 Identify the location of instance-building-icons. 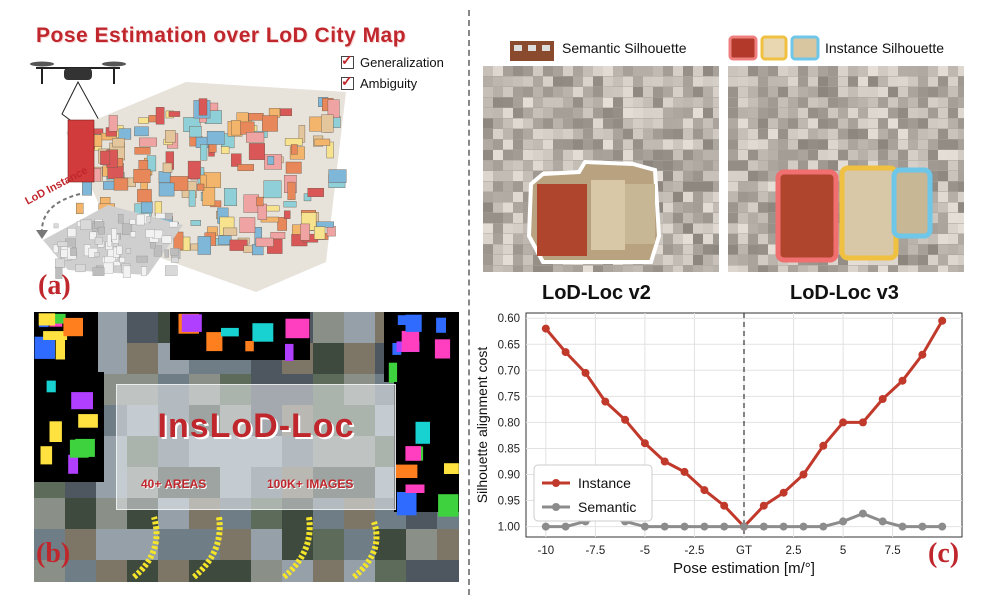
(774, 48).